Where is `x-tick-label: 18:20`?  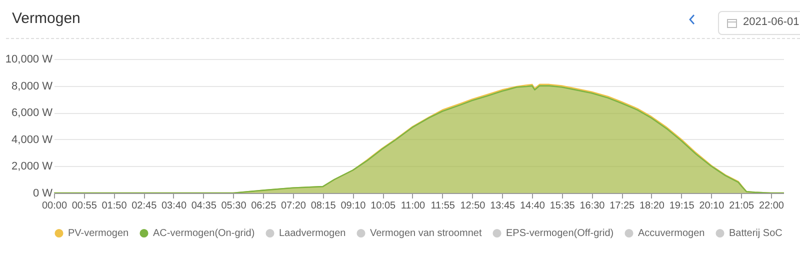
x-tick-label: 18:20 is located at coordinates (652, 206).